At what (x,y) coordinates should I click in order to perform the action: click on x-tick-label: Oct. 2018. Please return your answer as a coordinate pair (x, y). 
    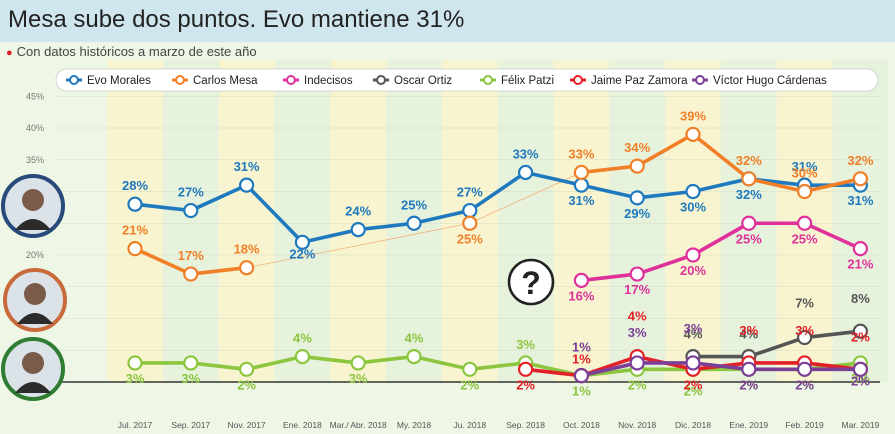
    Looking at the image, I should click on (581, 425).